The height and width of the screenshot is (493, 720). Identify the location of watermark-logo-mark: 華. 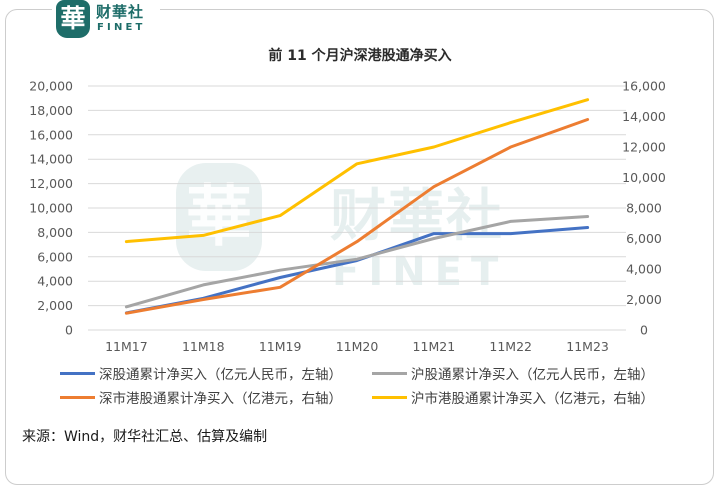
(219, 217).